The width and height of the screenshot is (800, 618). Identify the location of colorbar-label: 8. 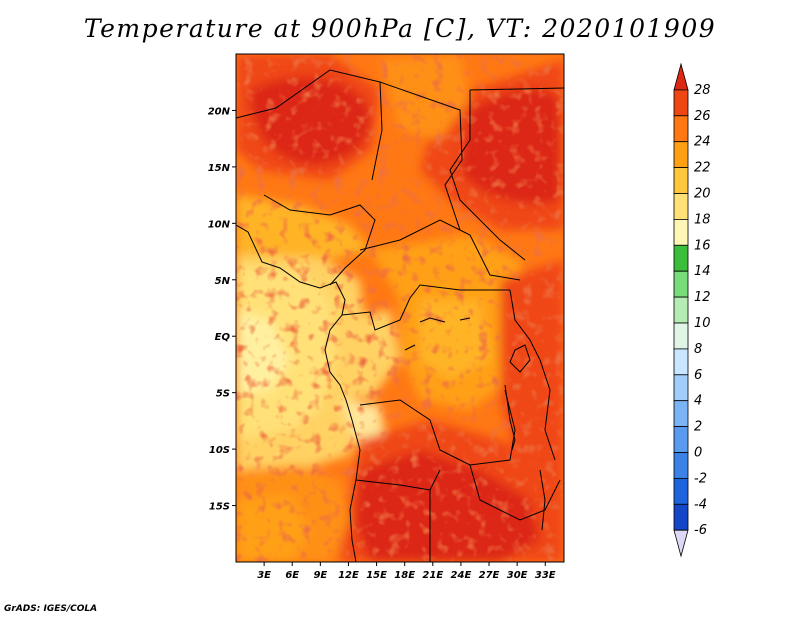
(698, 349).